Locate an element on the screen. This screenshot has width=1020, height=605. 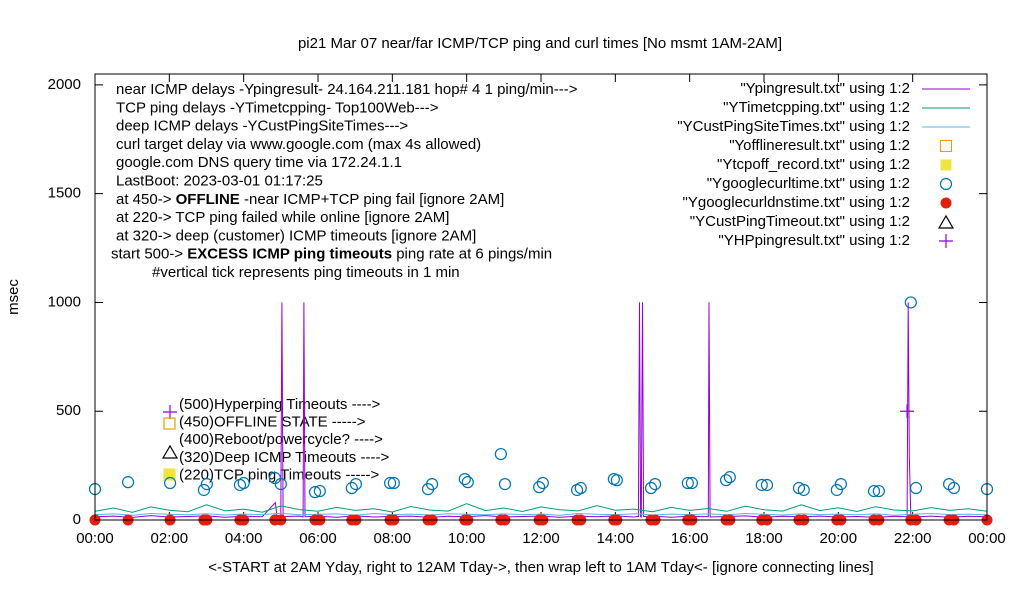
annotation-part: at 450-> is located at coordinates (146, 199).